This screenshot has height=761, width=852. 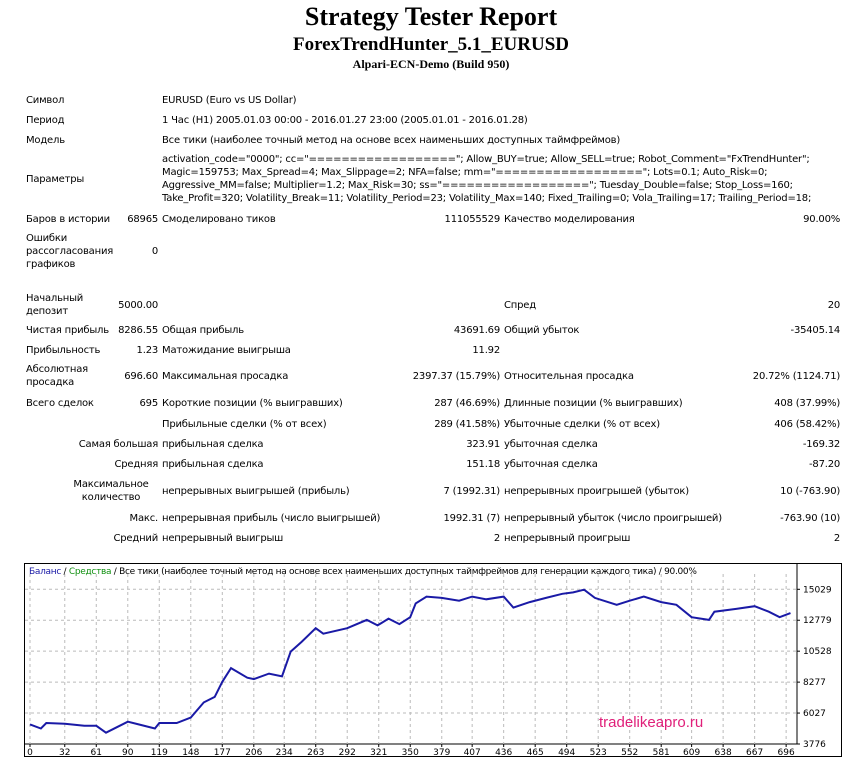 What do you see at coordinates (567, 538) in the screenshot?
I see `label: непрерывный проигрыш` at bounding box center [567, 538].